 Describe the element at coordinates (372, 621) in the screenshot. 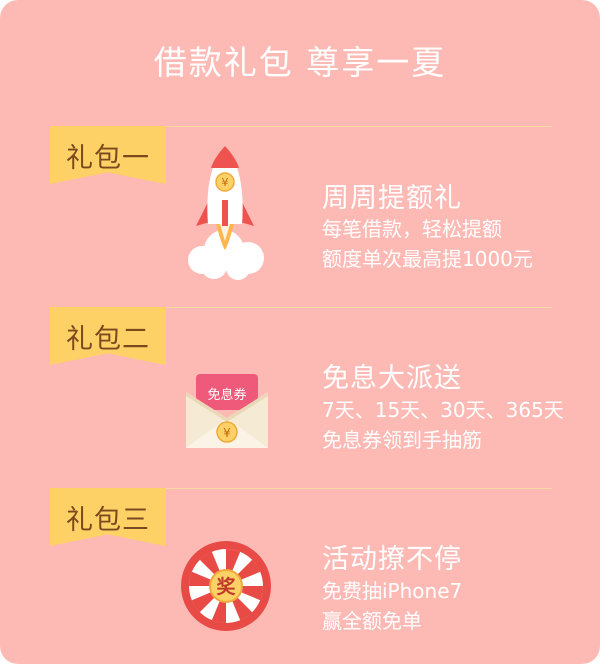

I see `package-3-line-2: 赢全额免单` at that location.